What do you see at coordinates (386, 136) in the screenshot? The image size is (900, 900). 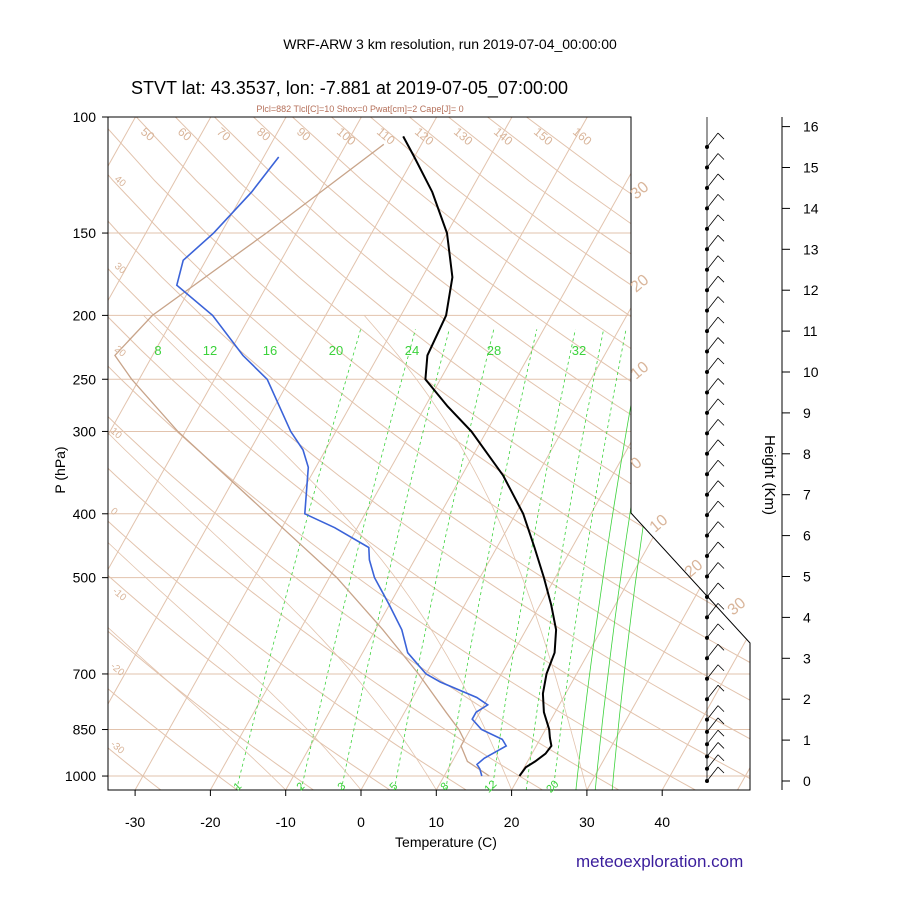 I see `theta-label: 110` at bounding box center [386, 136].